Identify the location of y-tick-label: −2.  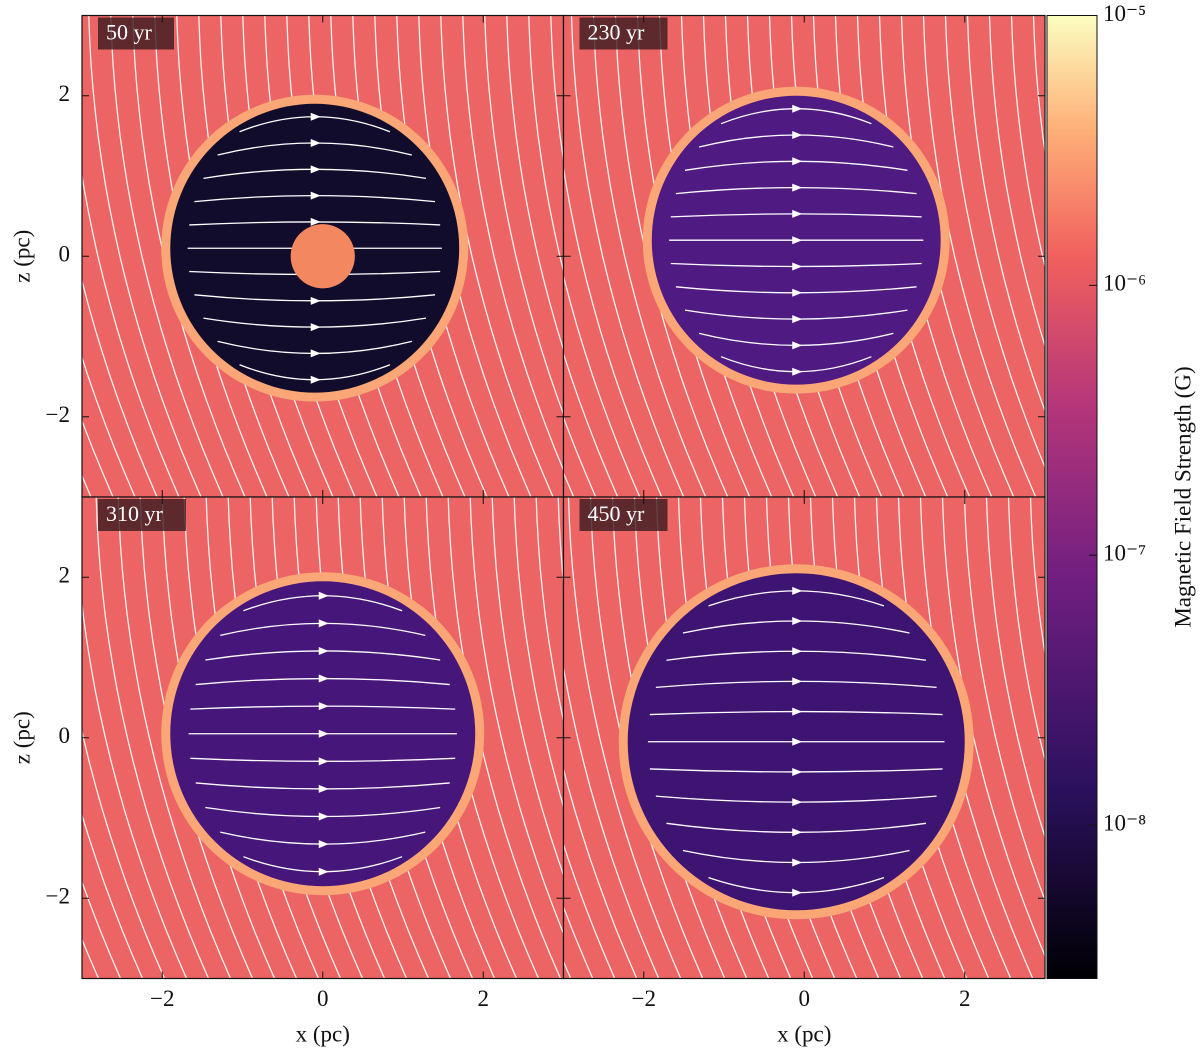
(58, 896).